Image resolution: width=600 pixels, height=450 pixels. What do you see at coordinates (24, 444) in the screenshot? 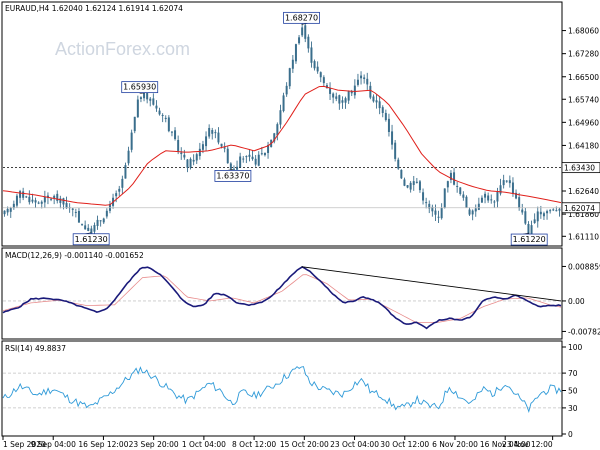
I see `x-tick-label: 1 Sep 2020` at bounding box center [24, 444].